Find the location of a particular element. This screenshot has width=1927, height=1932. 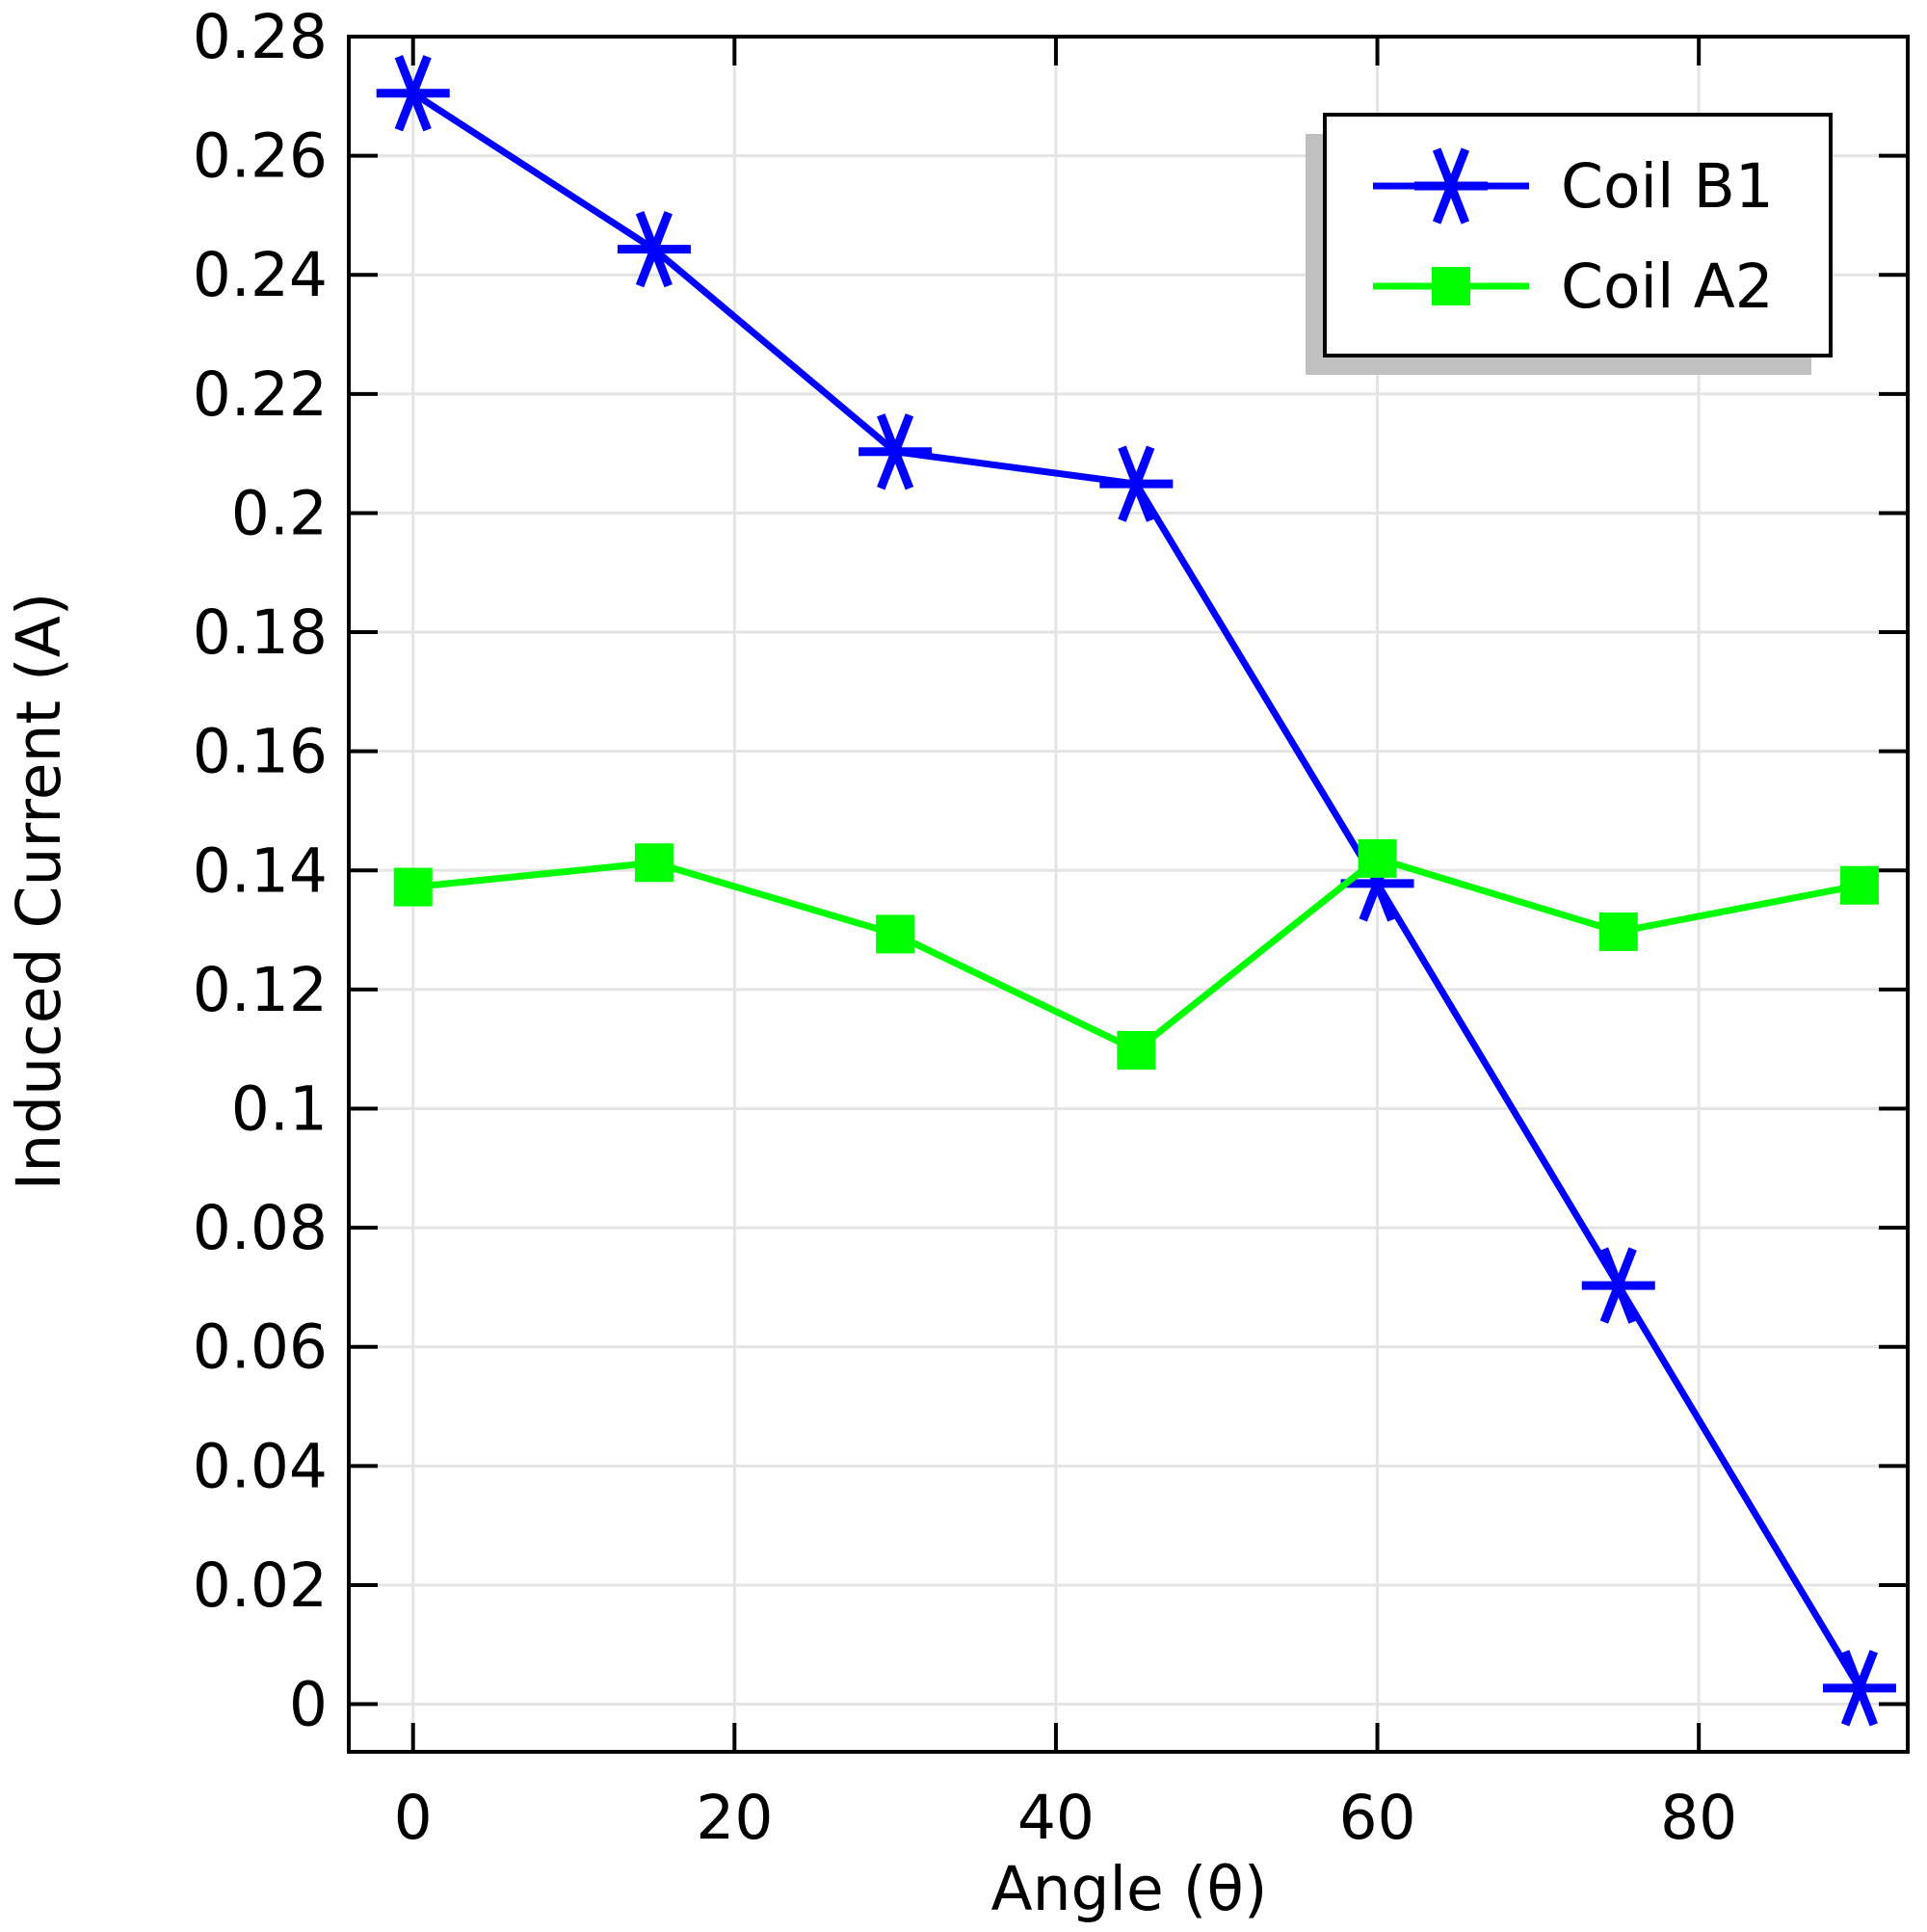

y-tick-label: 0.14 is located at coordinates (260, 870).